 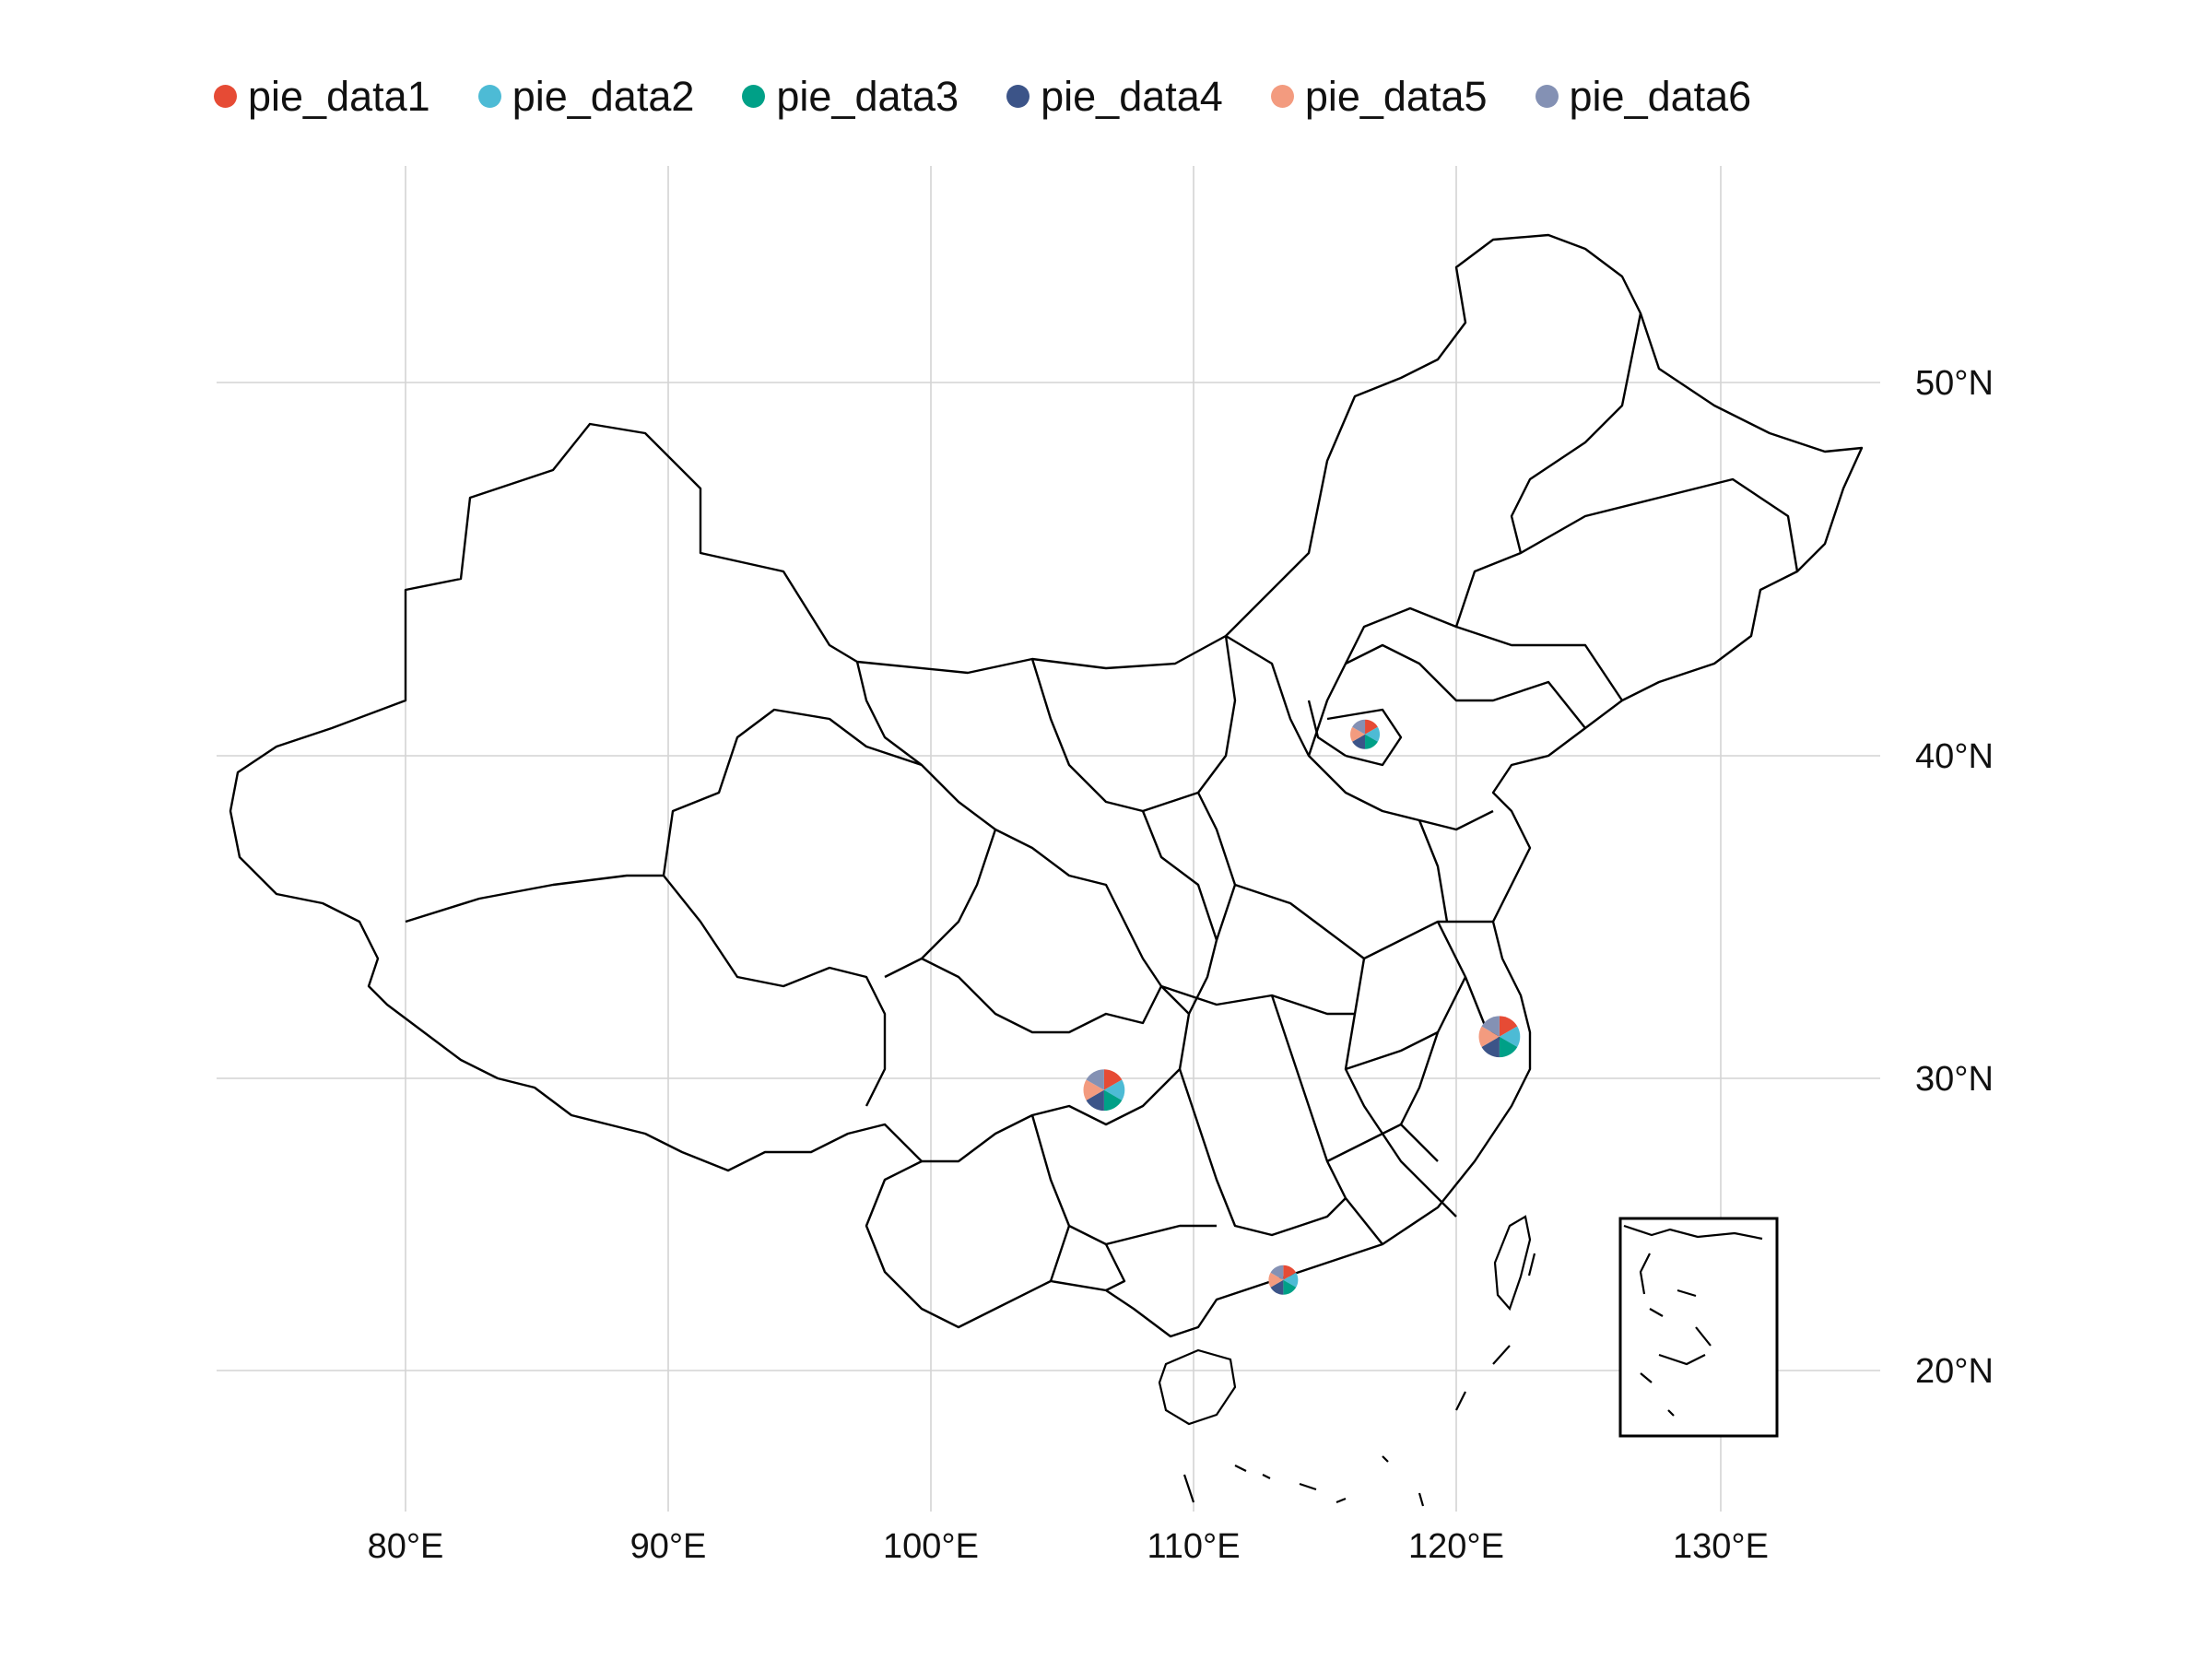 I want to click on islands, so click(x=1347, y=1361).